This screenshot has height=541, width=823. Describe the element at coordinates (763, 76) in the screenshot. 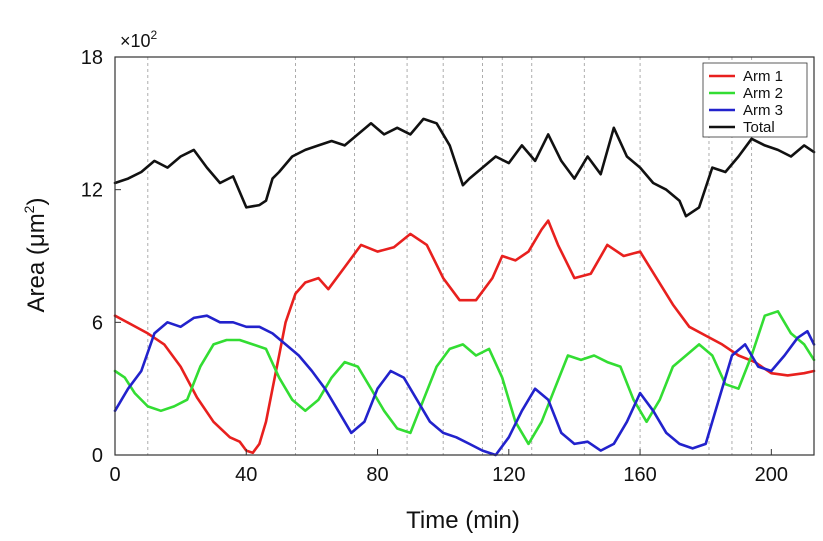

I see `legend-label: Arm 1` at that location.